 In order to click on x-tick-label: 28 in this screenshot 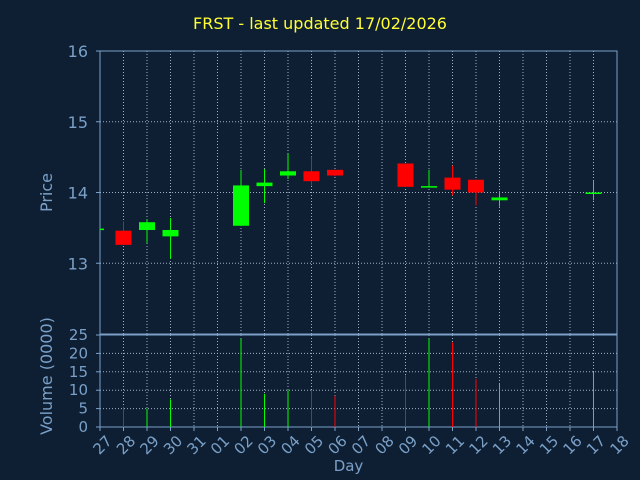, I will do `click(126, 445)`.